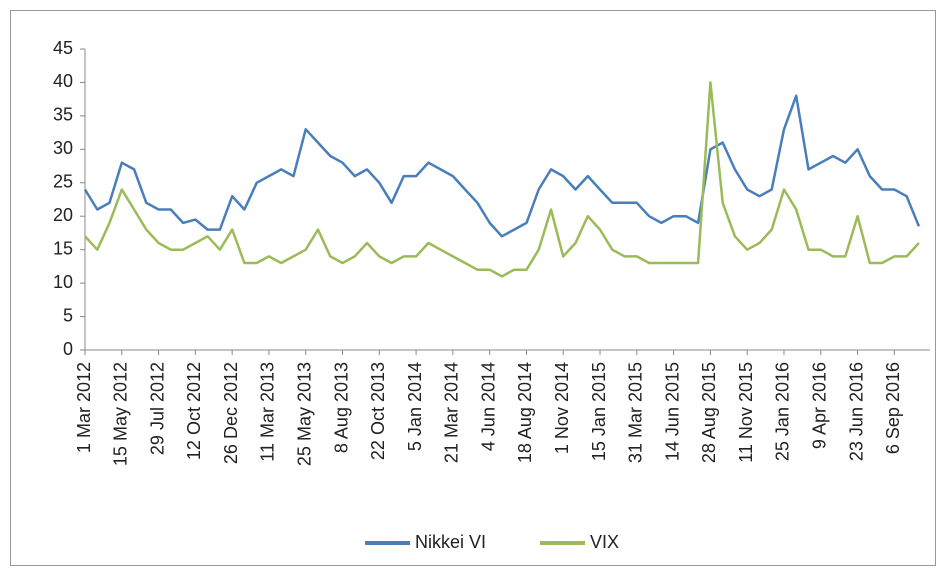 The height and width of the screenshot is (576, 946). I want to click on x-tick-label: 28 Aug 2015, so click(709, 412).